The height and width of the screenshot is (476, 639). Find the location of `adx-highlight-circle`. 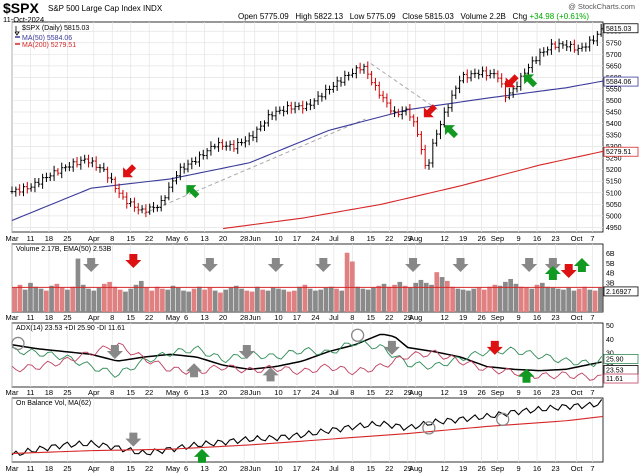

adx-highlight-circle is located at coordinates (18, 343).